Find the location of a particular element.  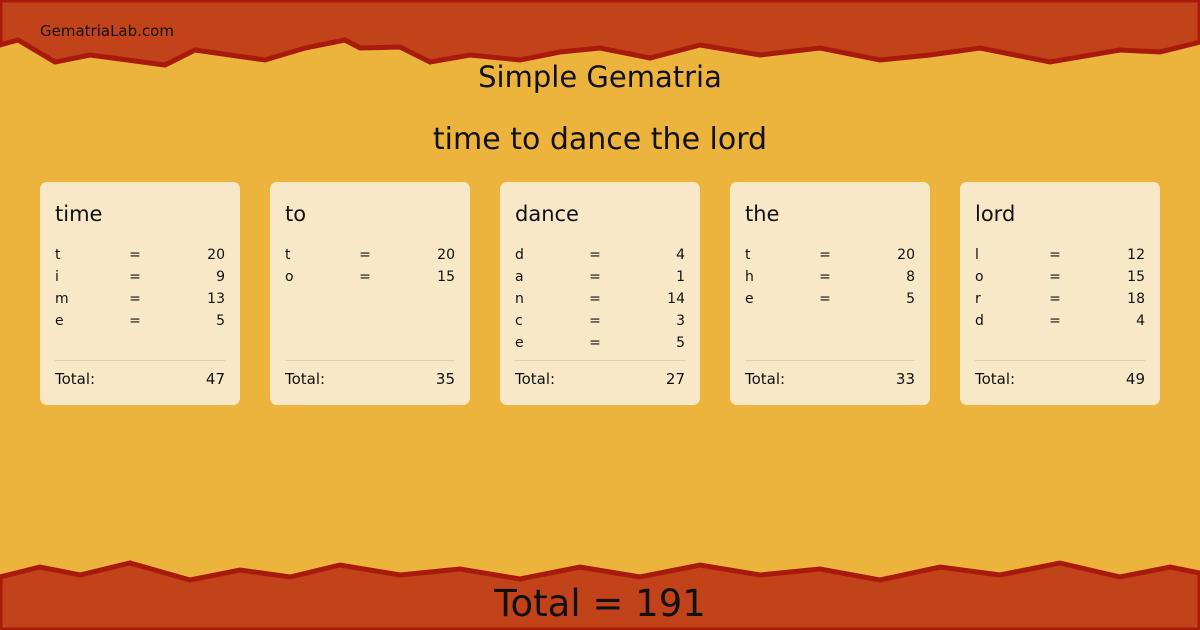

letter-row: i = 9 is located at coordinates (140, 277).